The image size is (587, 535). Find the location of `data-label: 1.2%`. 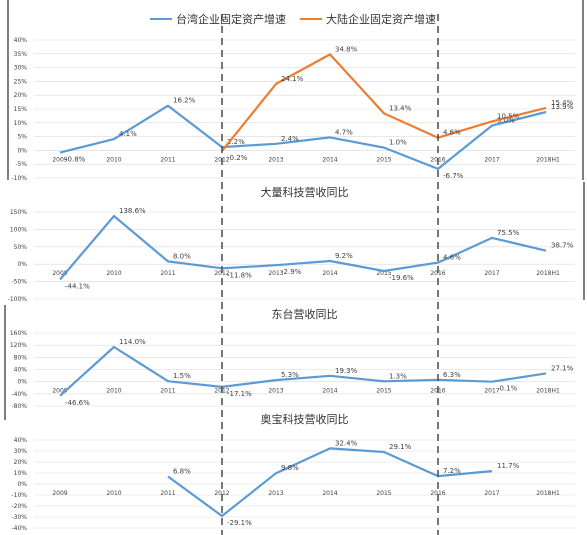

data-label: 1.2% is located at coordinates (236, 142).